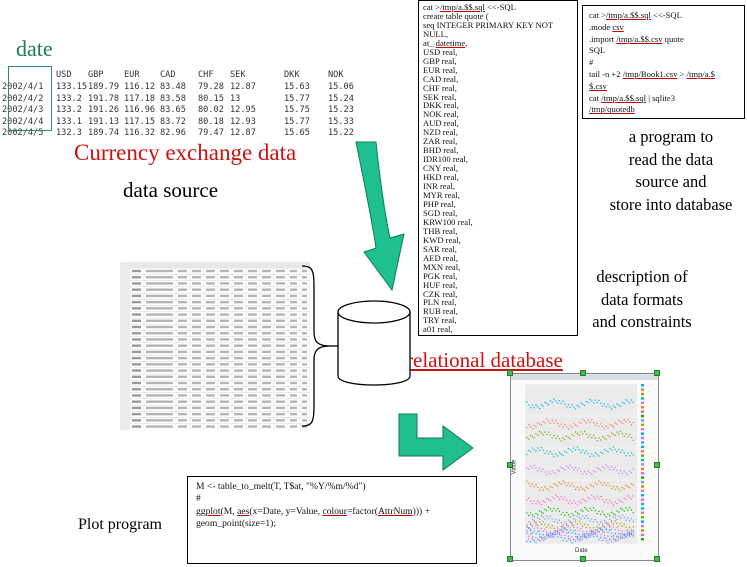  Describe the element at coordinates (580, 512) in the screenshot. I see `plot-series` at that location.